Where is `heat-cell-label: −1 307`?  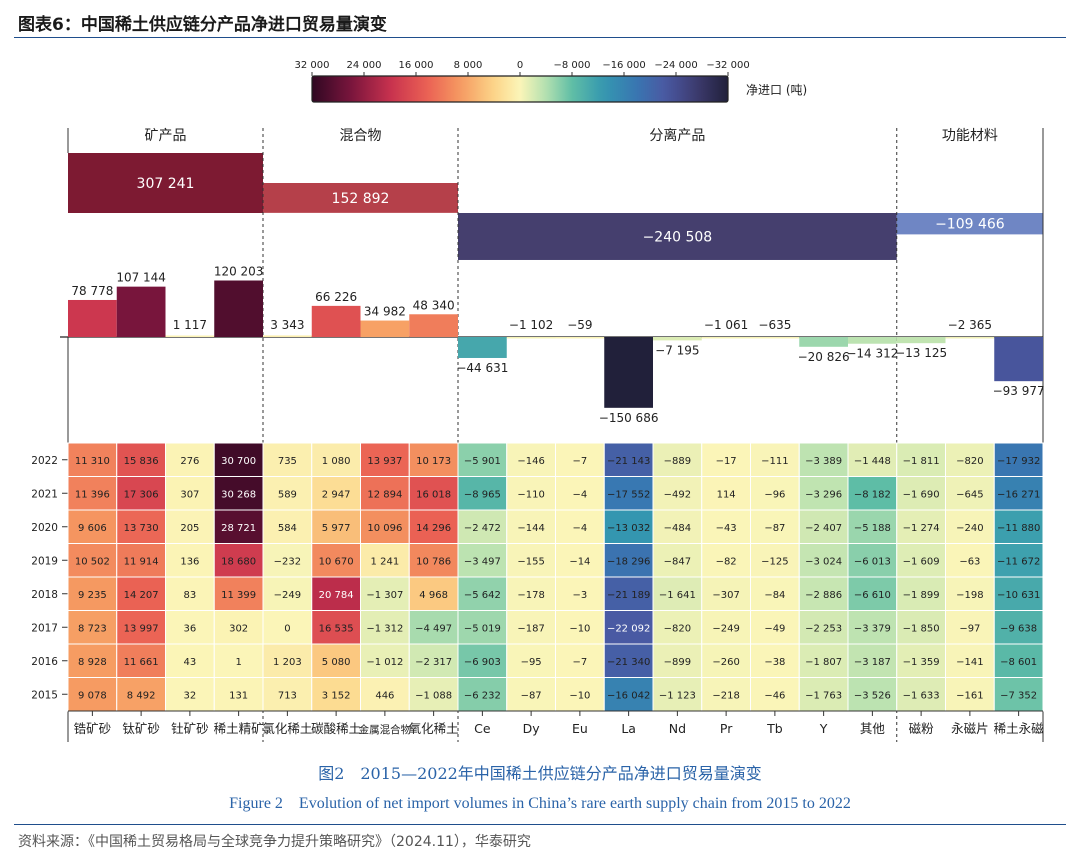 heat-cell-label: −1 307 is located at coordinates (384, 595).